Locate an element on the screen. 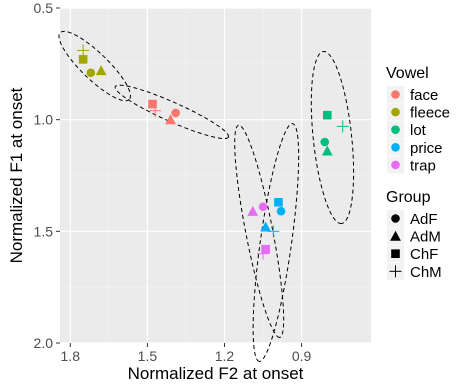  legend-label-fleece: fleece is located at coordinates (430, 113).